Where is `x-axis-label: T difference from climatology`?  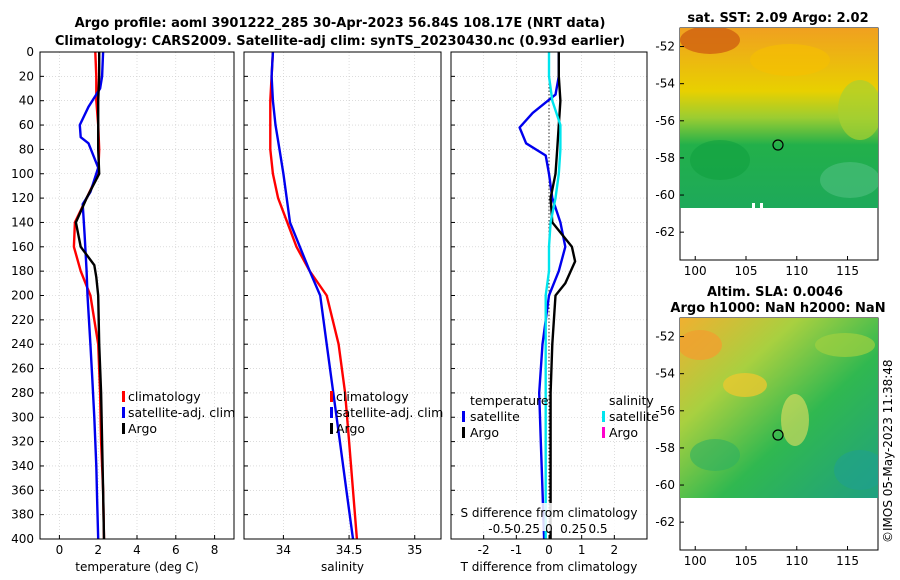
x-axis-label: T difference from climatology is located at coordinates (549, 567).